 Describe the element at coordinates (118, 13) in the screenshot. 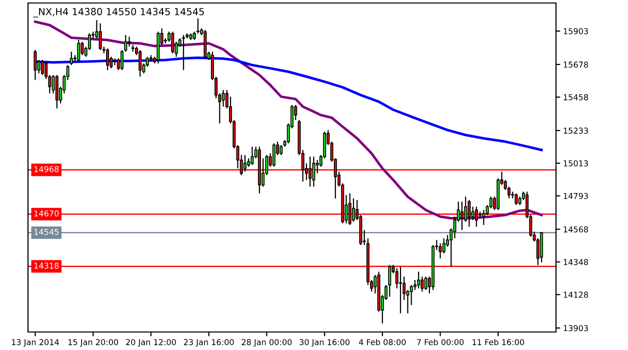

I see `chart-title: _NX,H4 14380 14550 14345 14545` at that location.